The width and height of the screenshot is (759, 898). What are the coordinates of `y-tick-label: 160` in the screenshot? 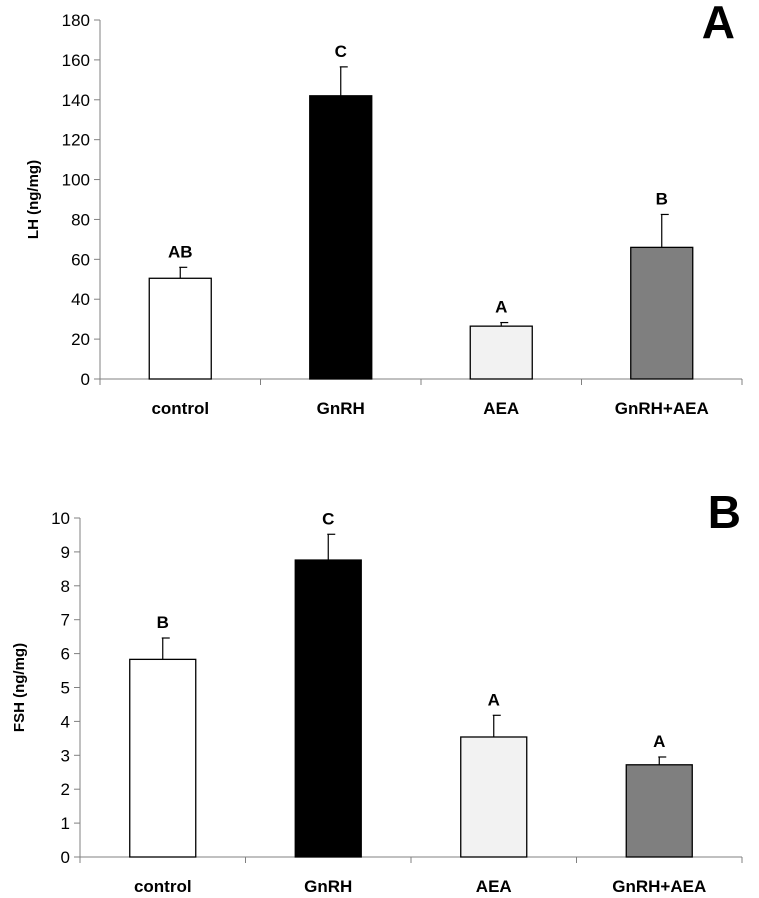 It's located at (76, 60).